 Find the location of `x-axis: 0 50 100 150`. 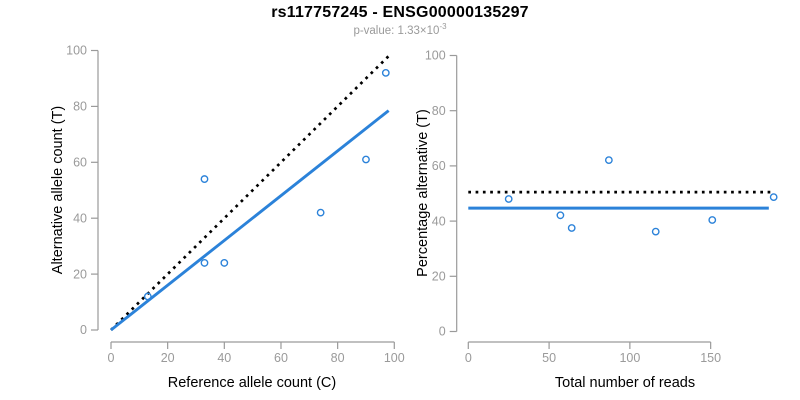

x-axis: 0 50 100 150 is located at coordinates (593, 353).